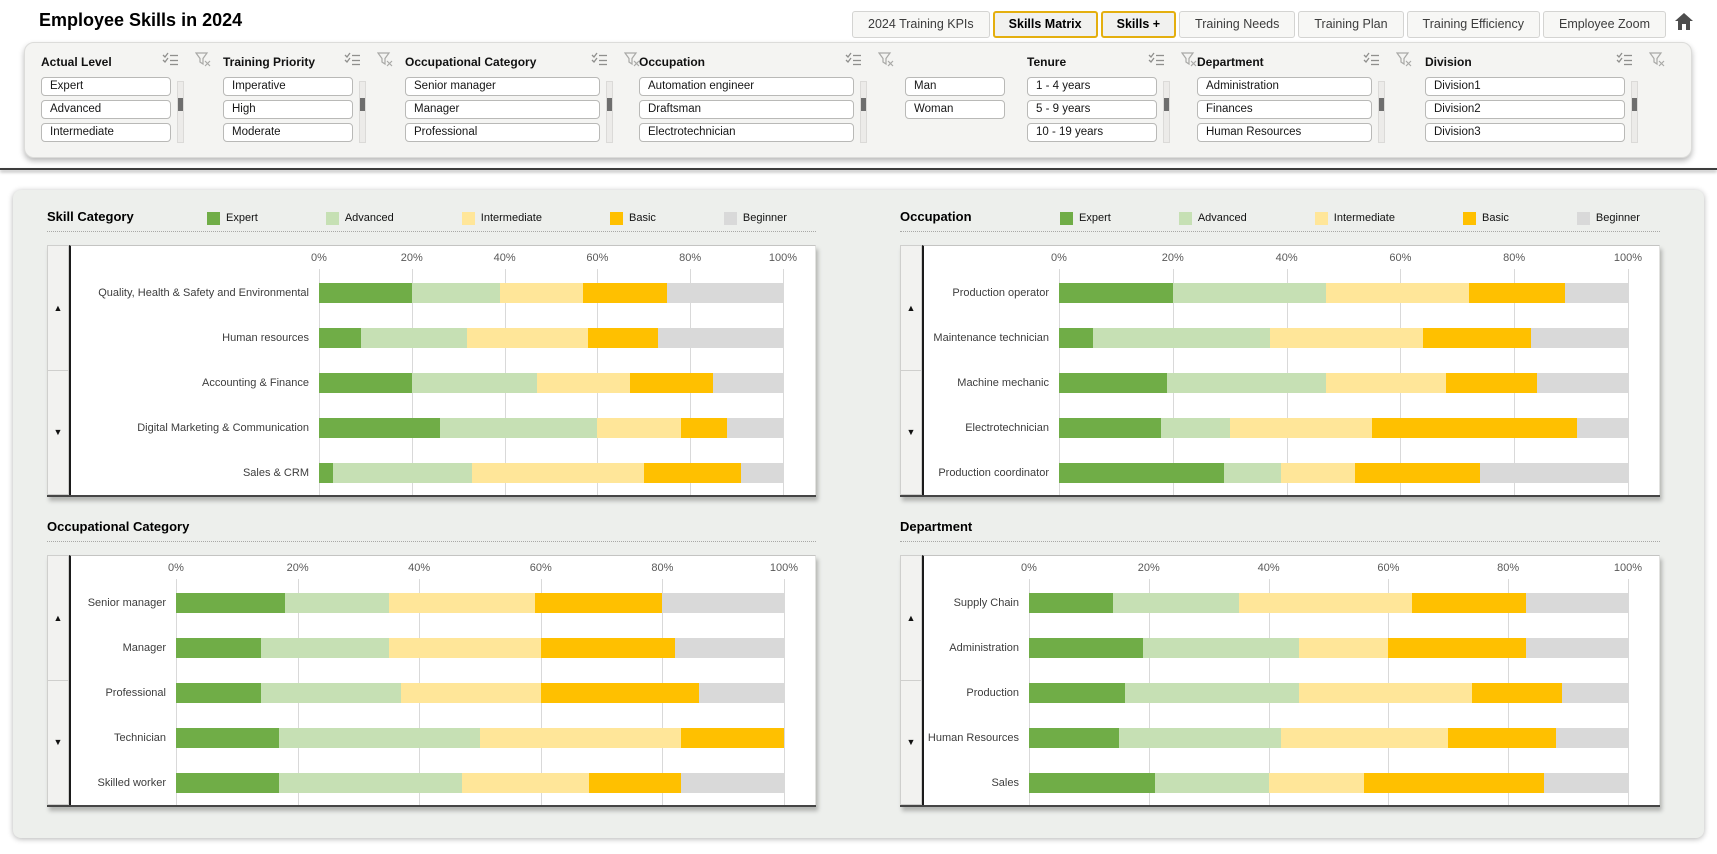  I want to click on slicer-item-moderate: Moderate, so click(288, 132).